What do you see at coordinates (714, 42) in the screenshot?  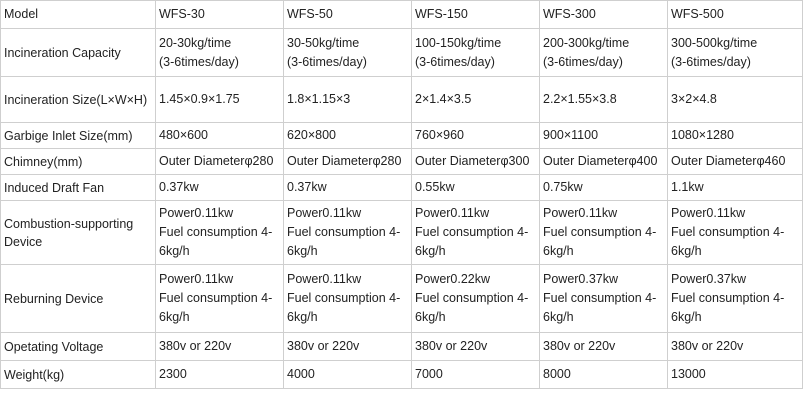 I see `cell-line: 300-500kg/time` at bounding box center [714, 42].